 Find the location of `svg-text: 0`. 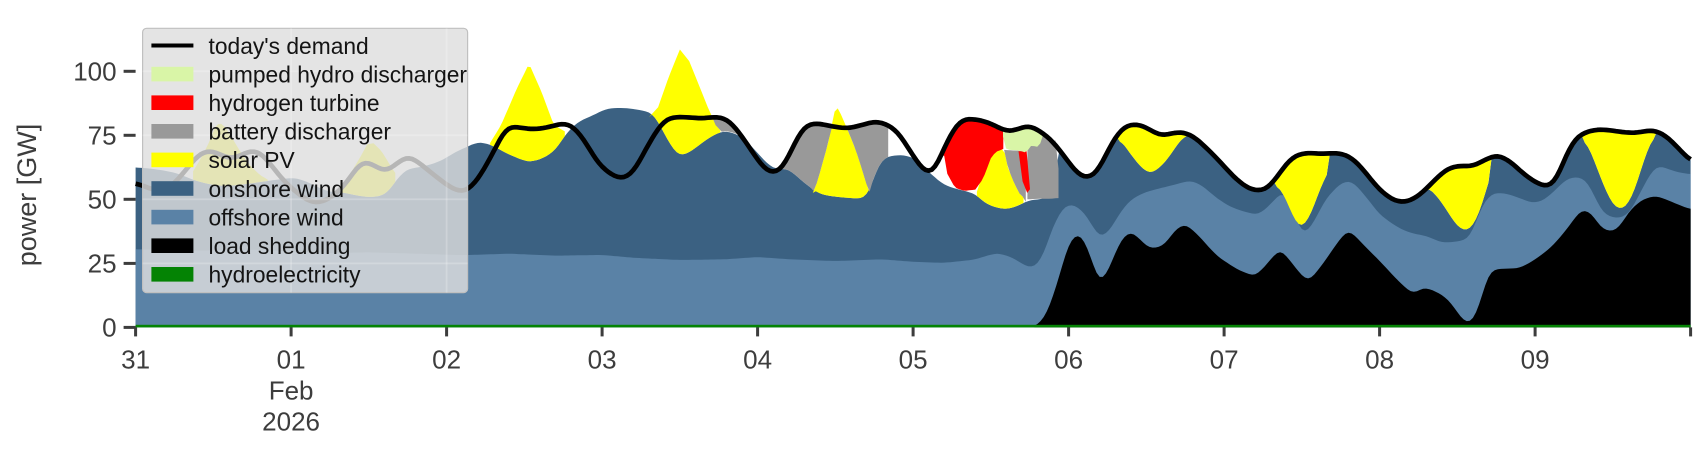

svg-text: 0 is located at coordinates (109, 327).